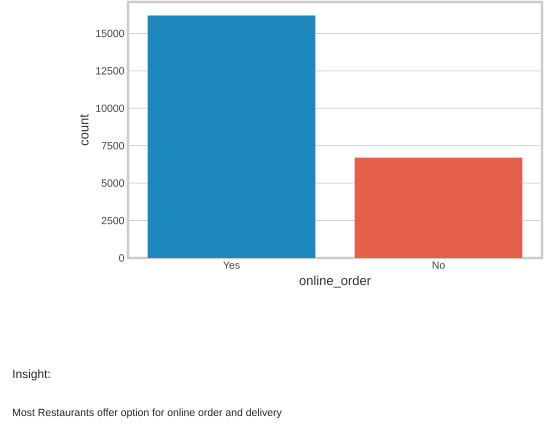 This screenshot has height=435, width=550. I want to click on y-tick-label: 0, so click(121, 258).